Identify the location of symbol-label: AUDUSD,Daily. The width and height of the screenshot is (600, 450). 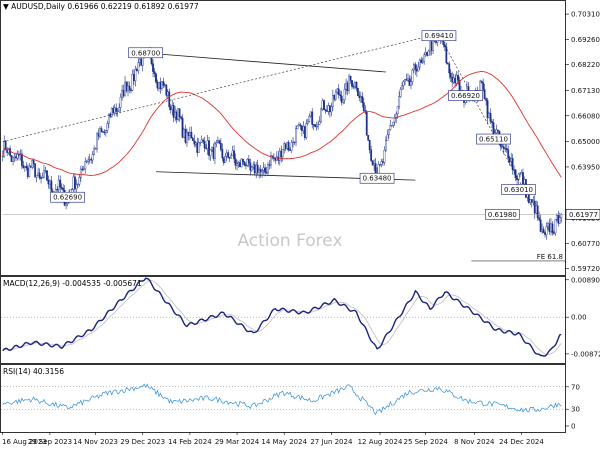
(38, 6).